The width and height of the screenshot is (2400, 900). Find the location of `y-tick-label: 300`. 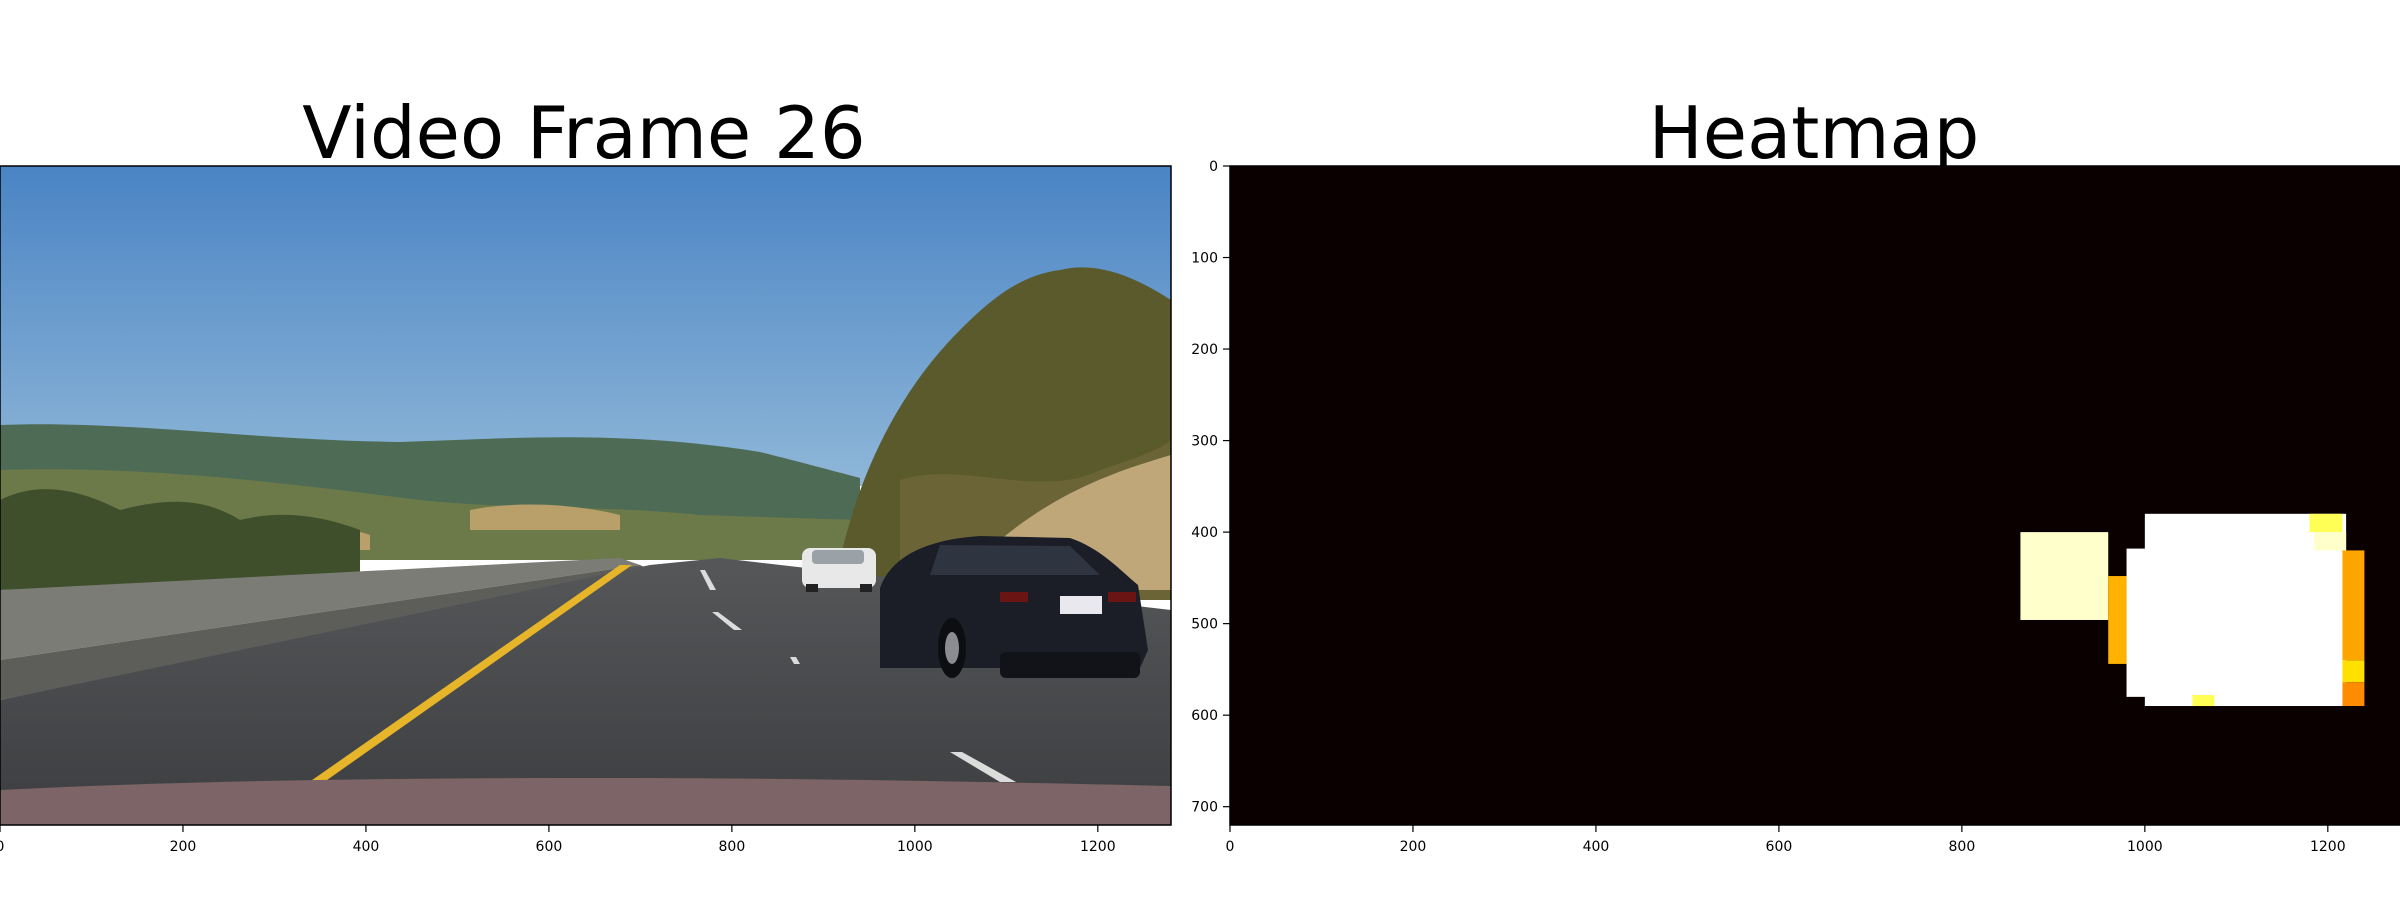

y-tick-label: 300 is located at coordinates (1204, 442).